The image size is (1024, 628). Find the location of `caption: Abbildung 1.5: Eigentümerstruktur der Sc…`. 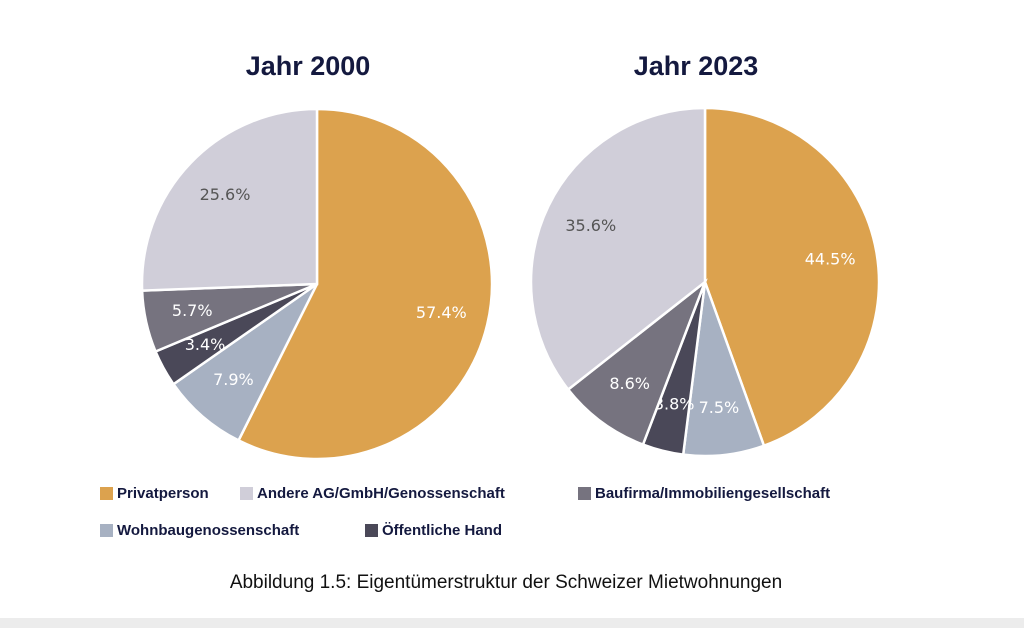

caption: Abbildung 1.5: Eigentümerstruktur der Sc… is located at coordinates (506, 582).